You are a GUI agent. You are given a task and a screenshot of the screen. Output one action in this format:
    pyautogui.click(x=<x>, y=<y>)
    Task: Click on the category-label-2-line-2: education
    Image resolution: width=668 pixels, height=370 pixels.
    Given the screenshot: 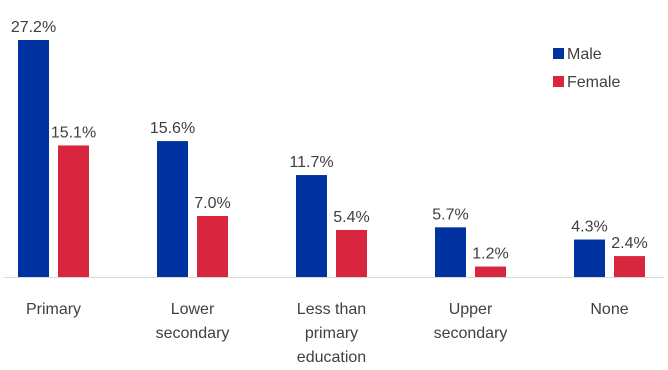 What is the action you would take?
    pyautogui.click(x=331, y=357)
    